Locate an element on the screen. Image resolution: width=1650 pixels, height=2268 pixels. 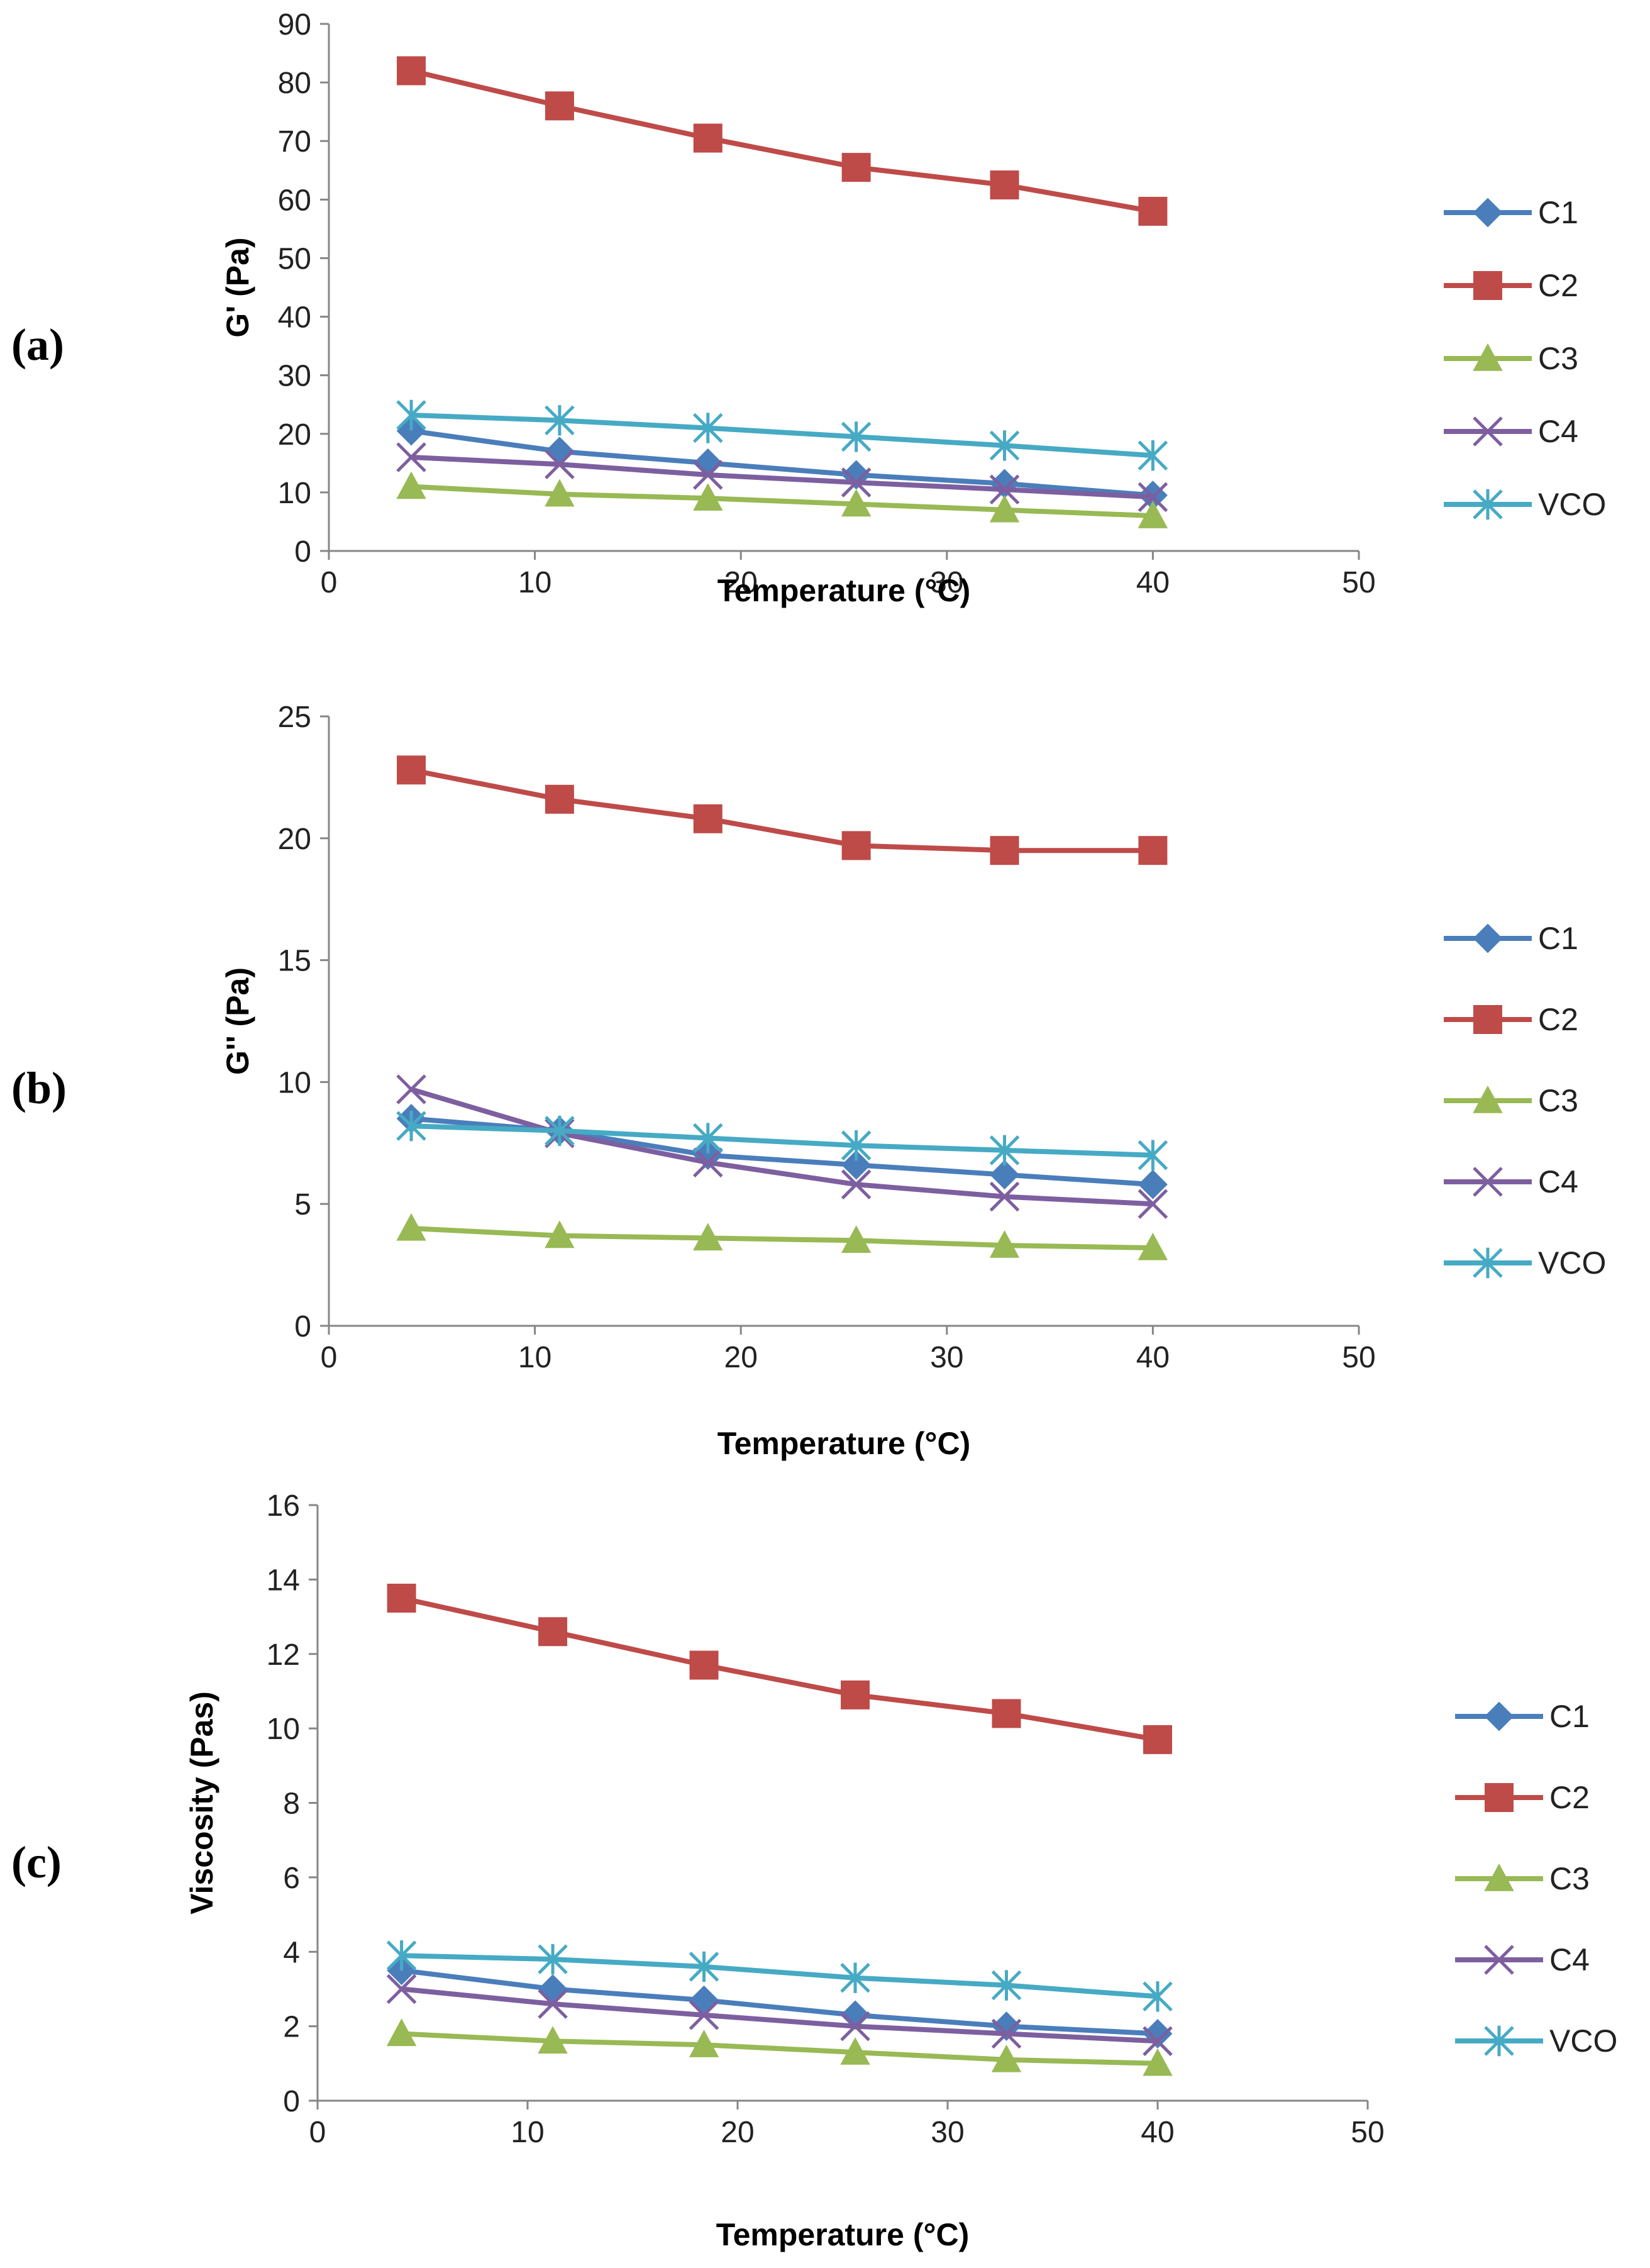
y-tick-label: 90 is located at coordinates (294, 25).